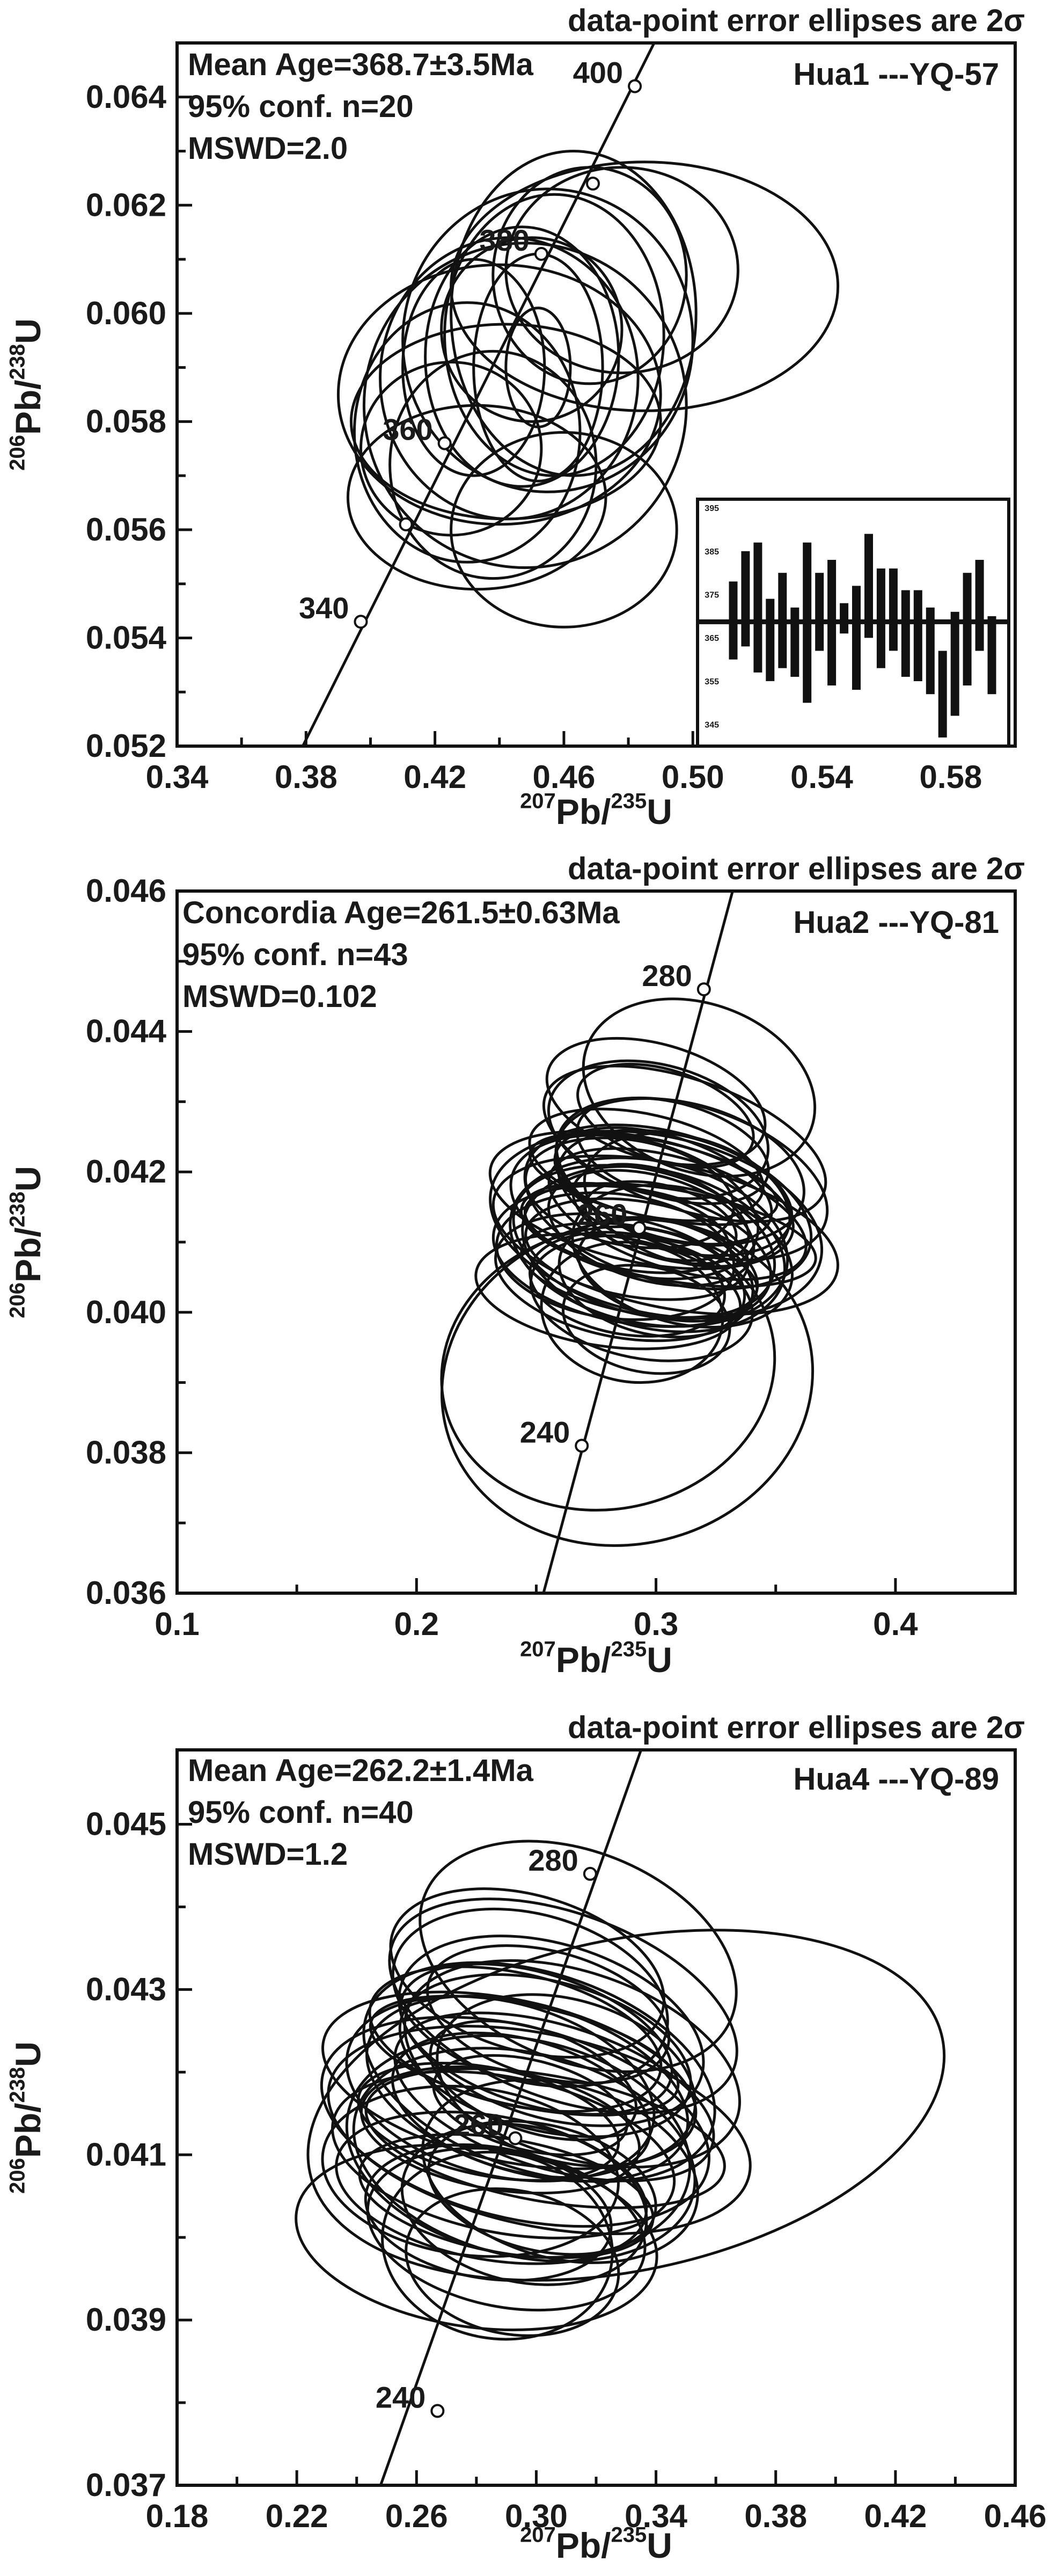 The height and width of the screenshot is (2576, 1049). Describe the element at coordinates (796, 20) in the screenshot. I see `chart-note: data-point error ellipses are 2σ` at that location.